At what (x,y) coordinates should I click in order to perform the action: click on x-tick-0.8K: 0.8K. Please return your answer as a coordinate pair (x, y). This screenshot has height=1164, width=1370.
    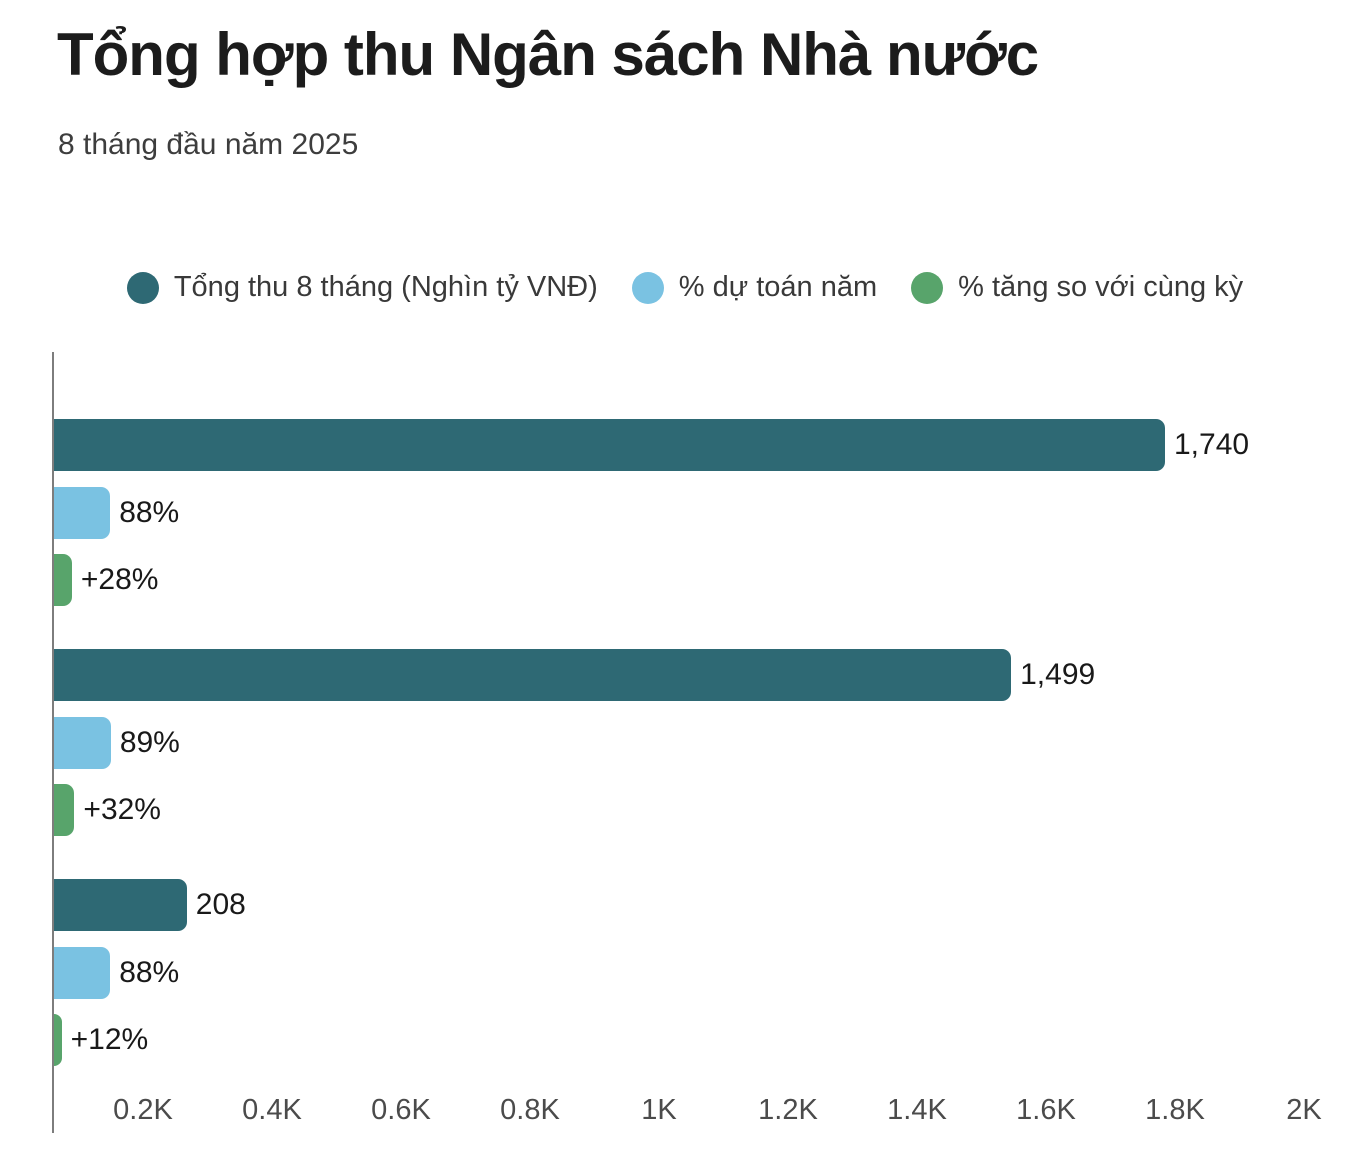
    Looking at the image, I should click on (530, 1110).